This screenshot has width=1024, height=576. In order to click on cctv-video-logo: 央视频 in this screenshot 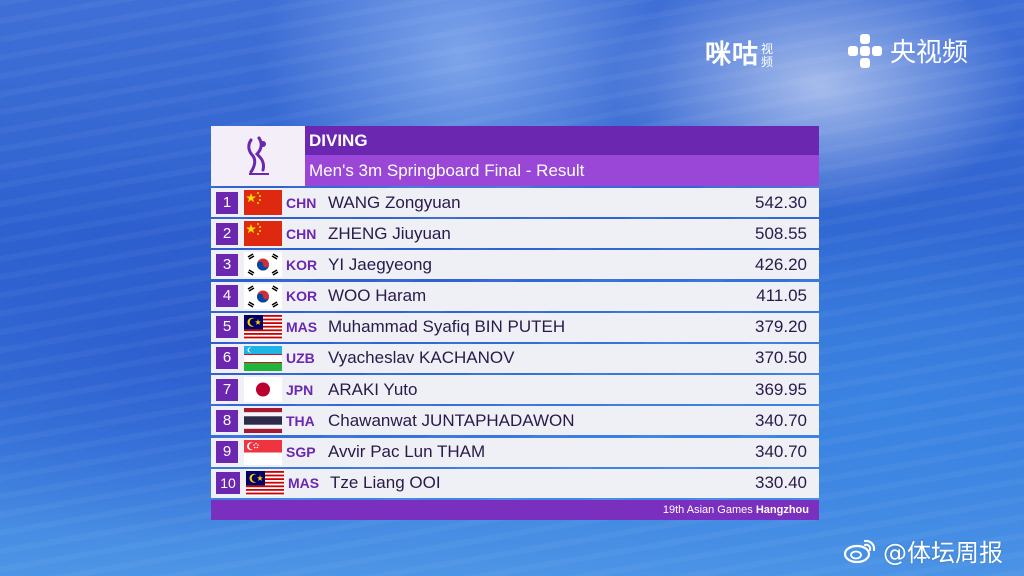, I will do `click(908, 50)`.